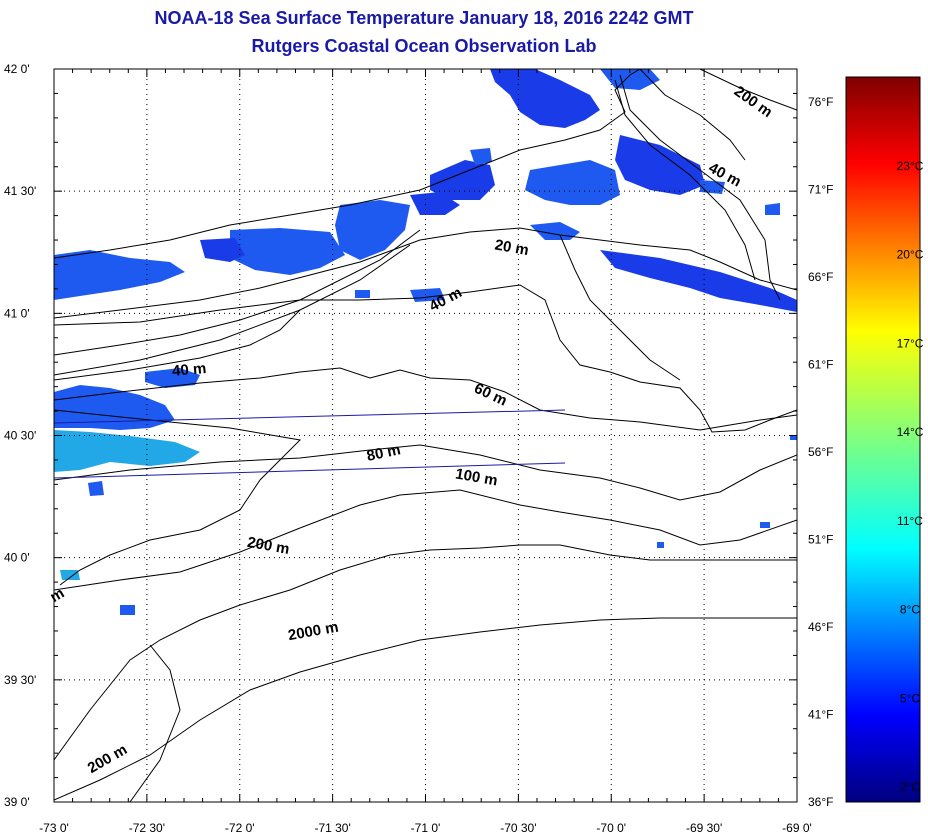  I want to click on colorbar-ticks: 2°C 5°C 8°C 11°C 14°C 17°C 20°C 23°C, so click(910, 476).